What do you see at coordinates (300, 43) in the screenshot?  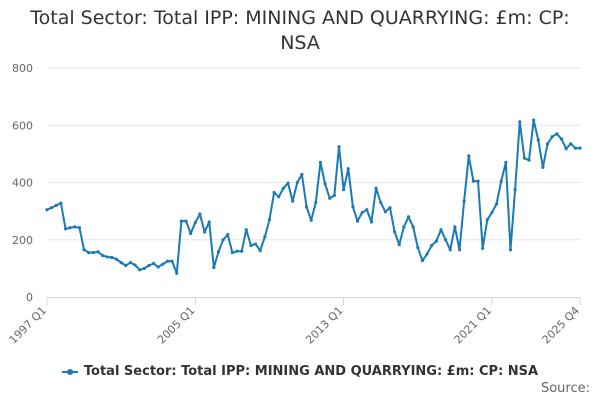 I see `chart-title-line-2: NSA` at bounding box center [300, 43].